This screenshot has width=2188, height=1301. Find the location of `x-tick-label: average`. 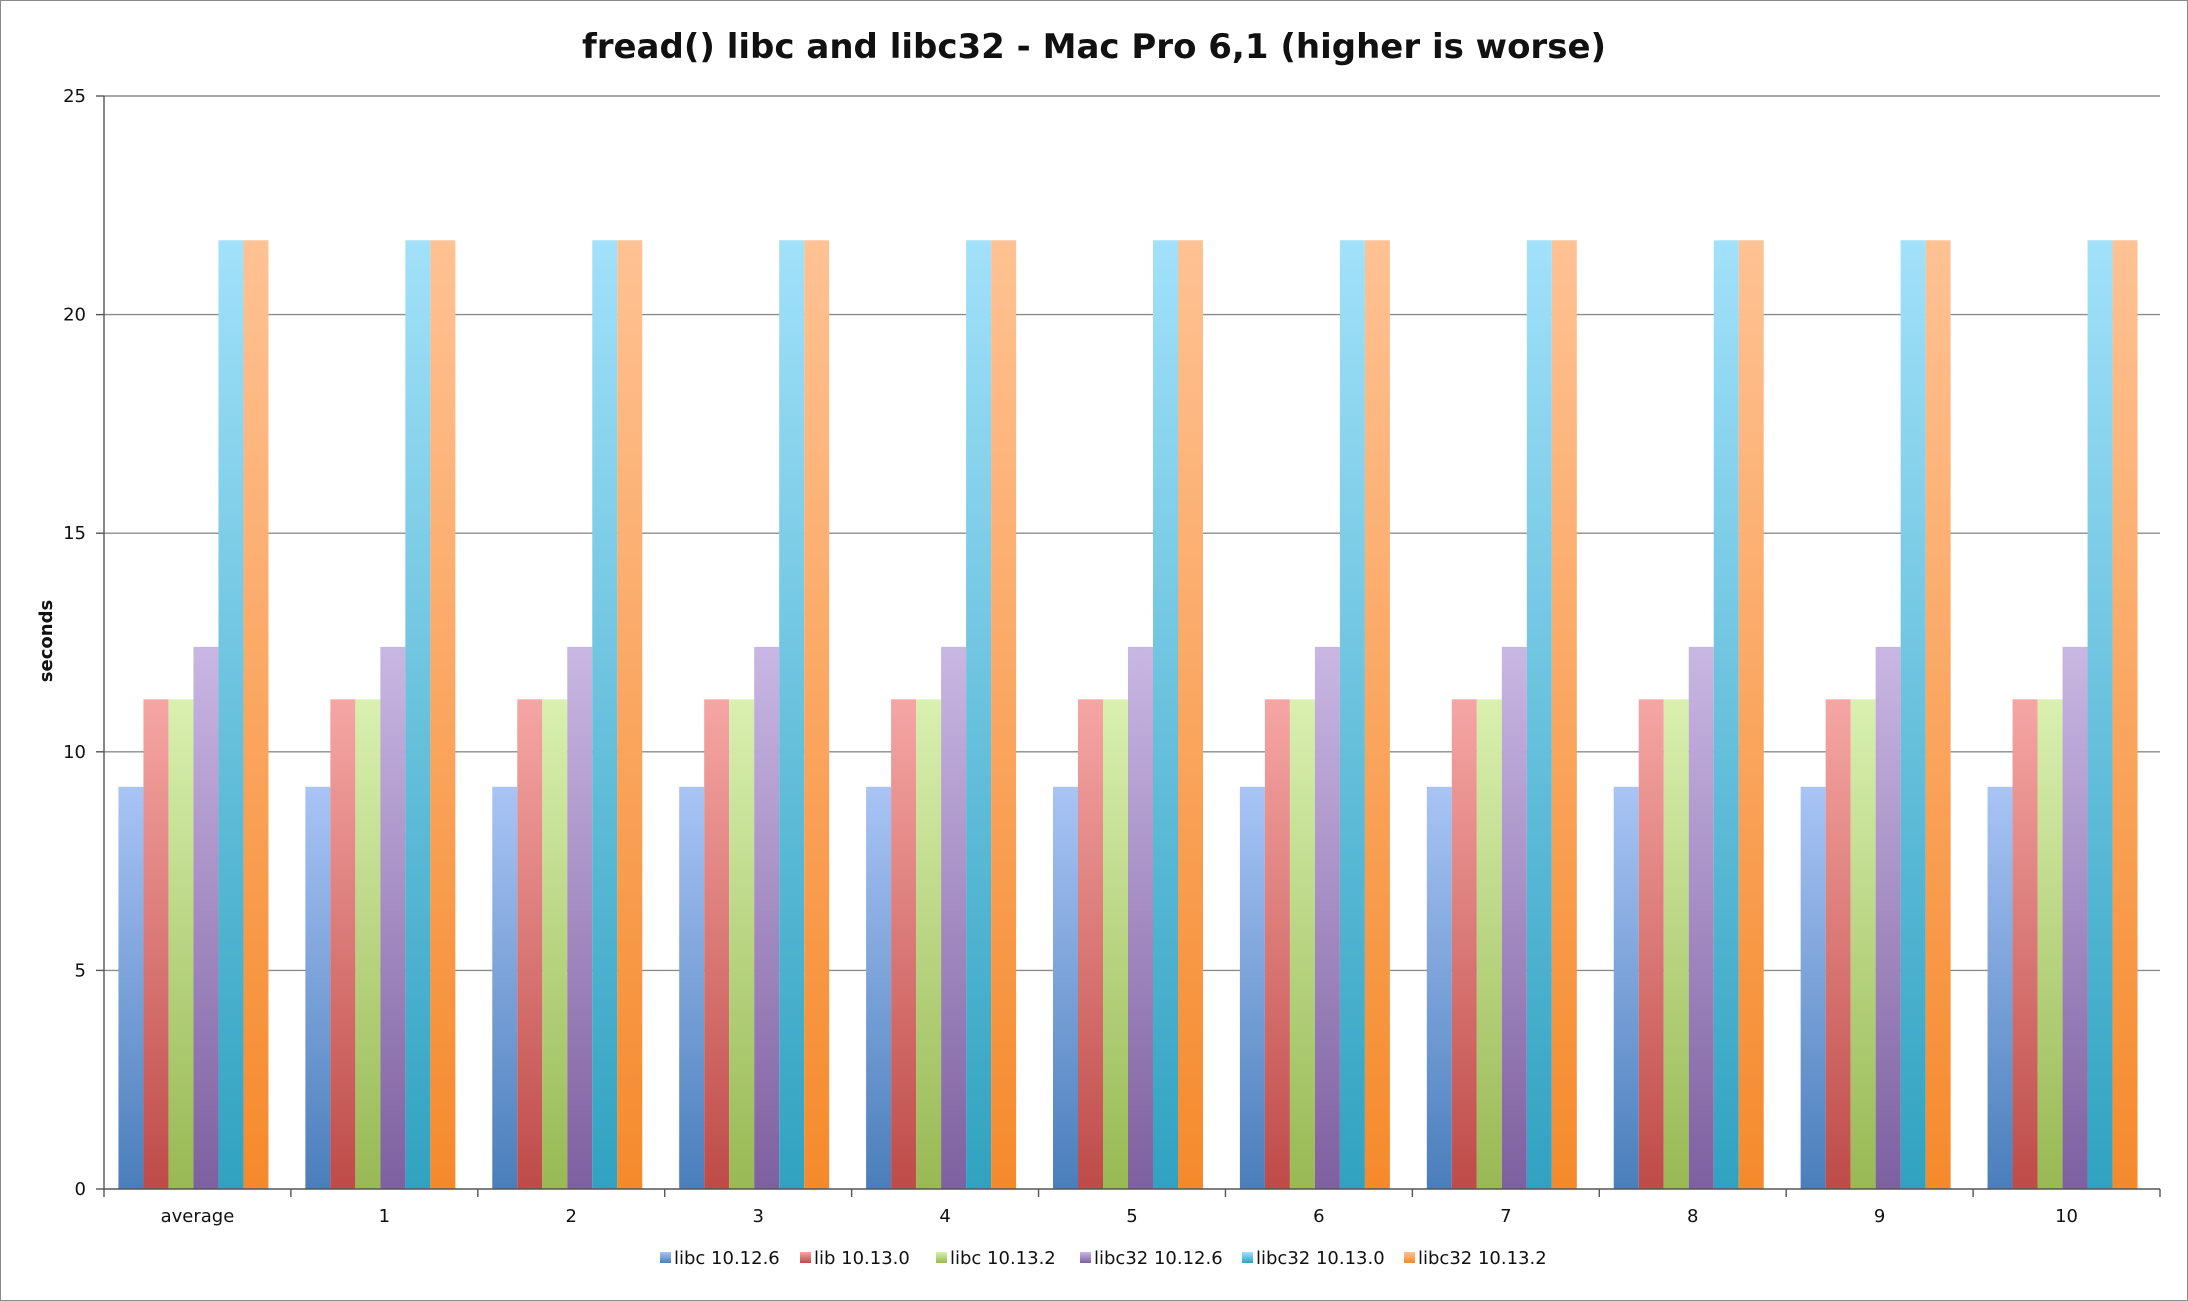

x-tick-label: average is located at coordinates (198, 1216).